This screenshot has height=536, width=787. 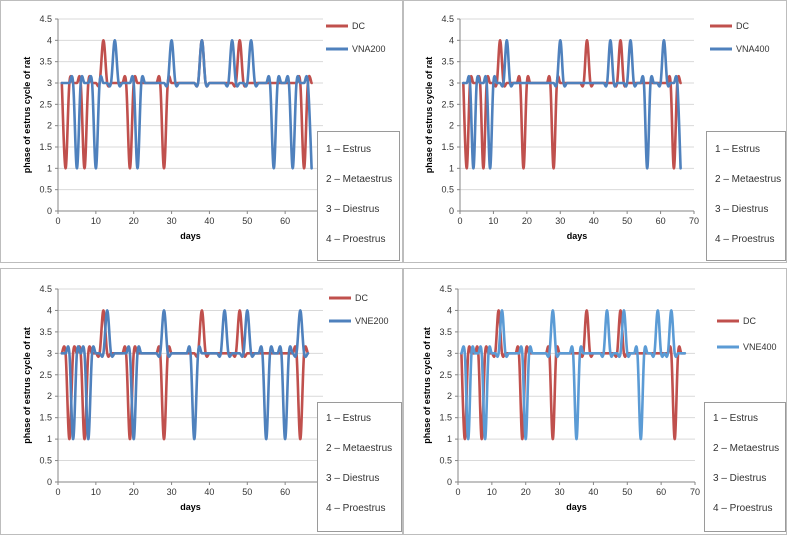 What do you see at coordinates (372, 321) in the screenshot?
I see `legend-label-vne200: VNE200` at bounding box center [372, 321].